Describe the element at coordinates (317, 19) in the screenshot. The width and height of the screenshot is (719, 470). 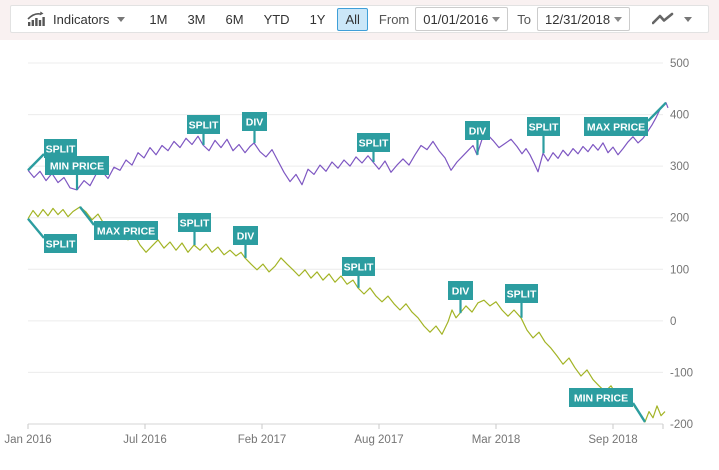
I see `range-button-1y: 1Y` at that location.